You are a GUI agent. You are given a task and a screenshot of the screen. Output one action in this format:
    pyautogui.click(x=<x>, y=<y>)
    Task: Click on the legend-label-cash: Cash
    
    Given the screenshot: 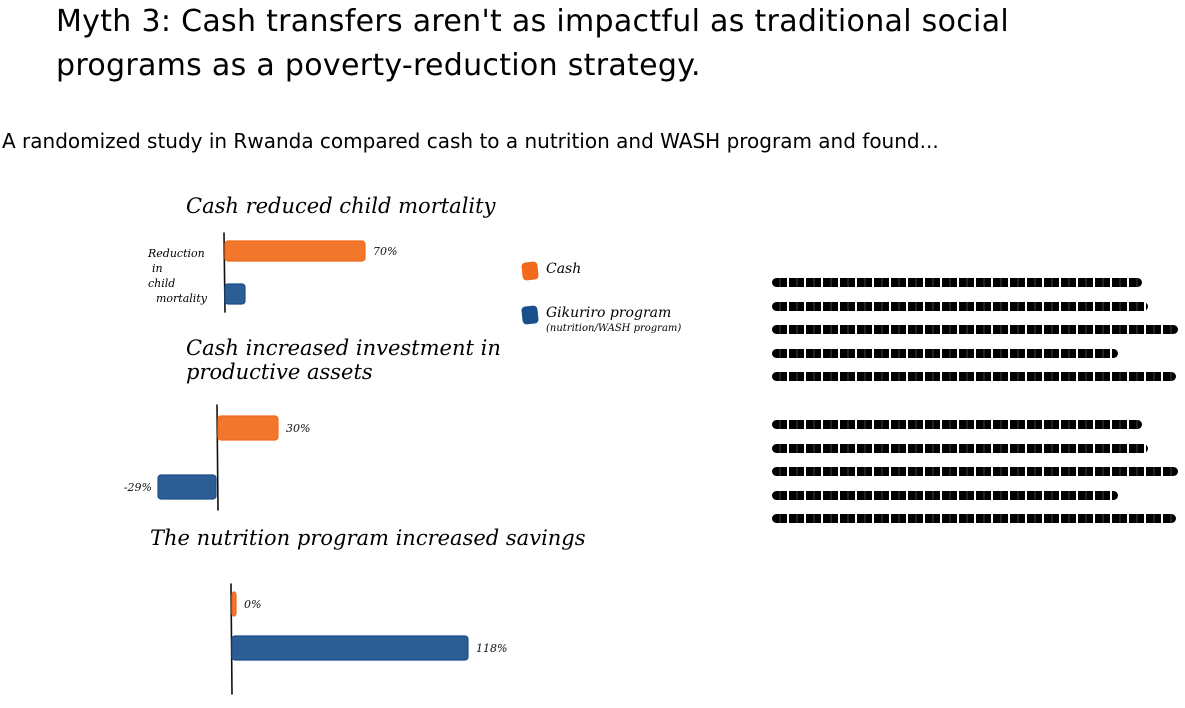 What is the action you would take?
    pyautogui.click(x=564, y=269)
    